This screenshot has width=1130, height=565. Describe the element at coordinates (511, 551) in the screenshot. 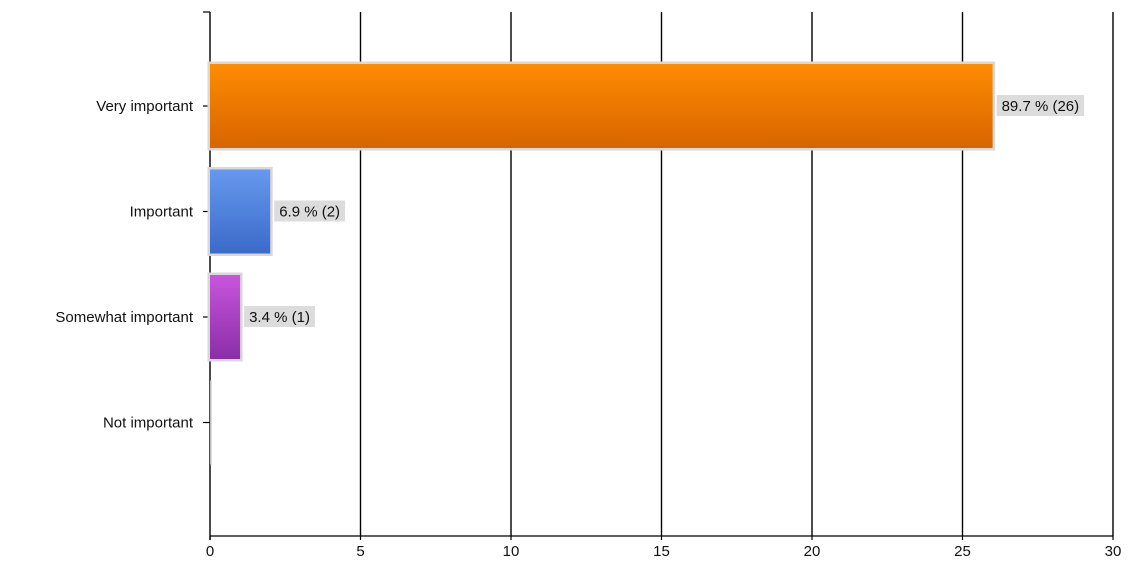

I see `x-tick-label-10: 10` at that location.